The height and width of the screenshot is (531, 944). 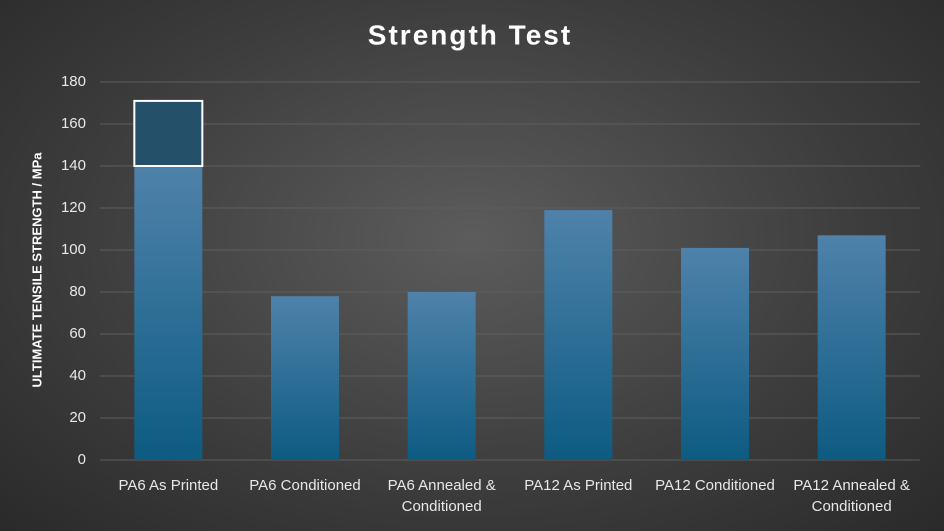 What do you see at coordinates (77, 417) in the screenshot?
I see `y-tick-label: 20` at bounding box center [77, 417].